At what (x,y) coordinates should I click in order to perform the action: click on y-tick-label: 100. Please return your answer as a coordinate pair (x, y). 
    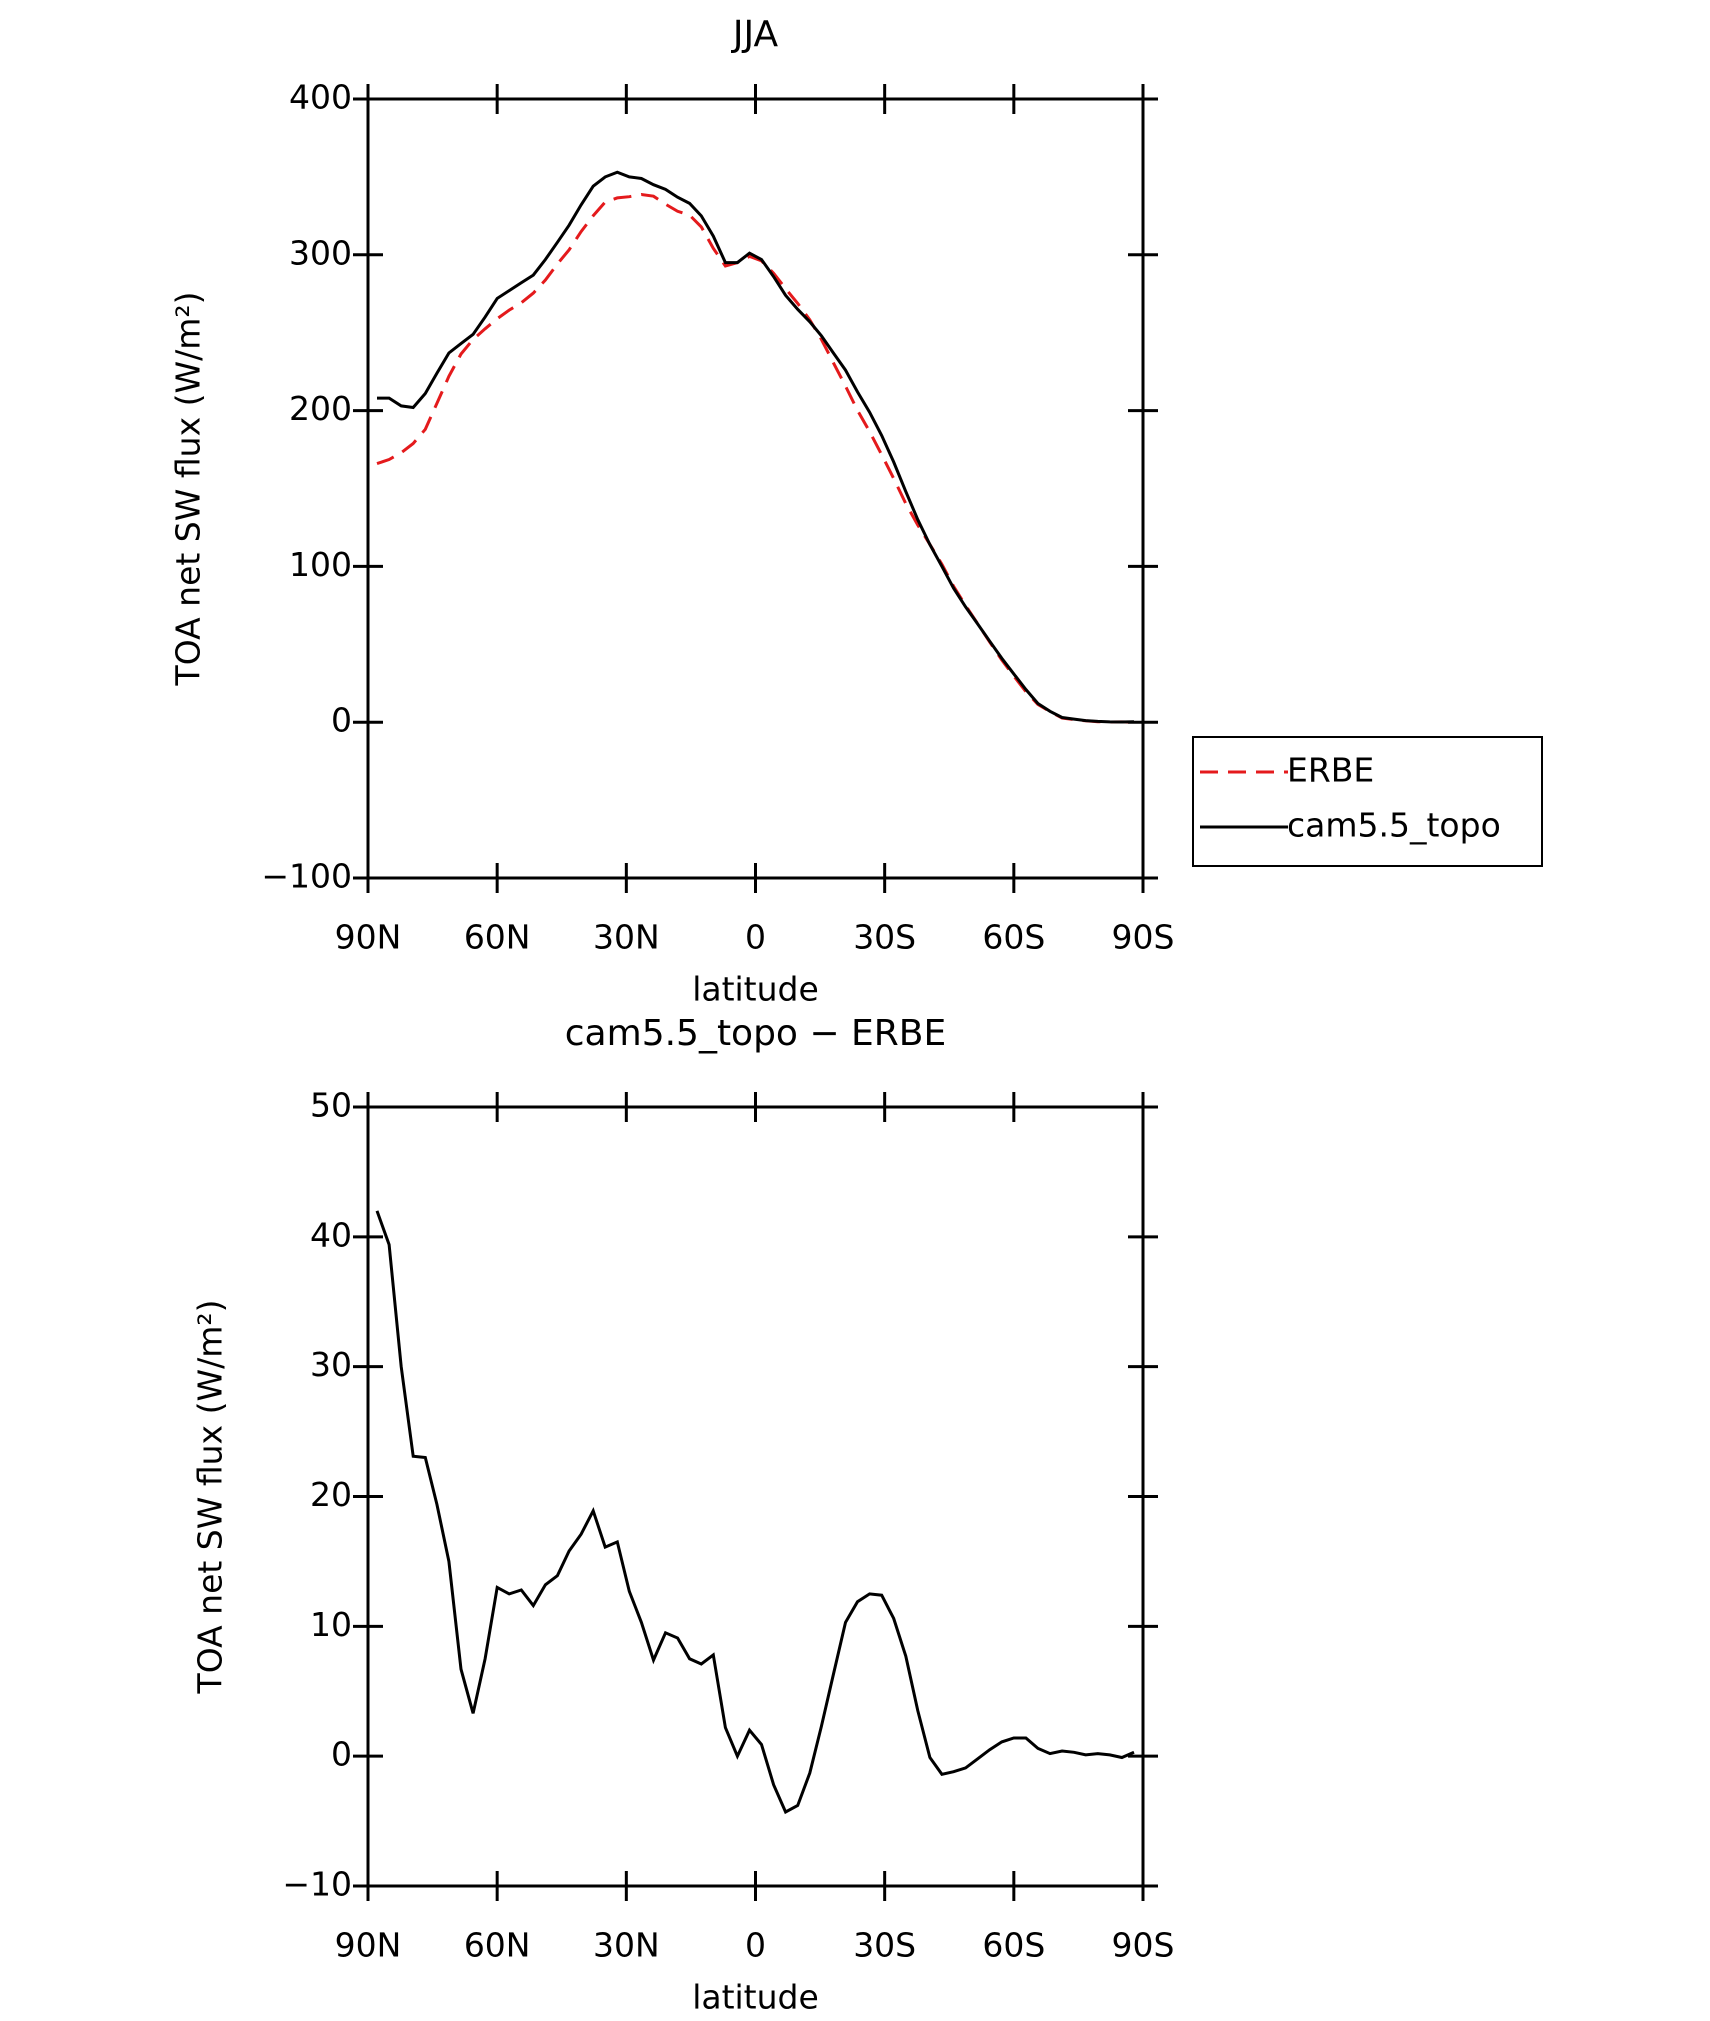
    Looking at the image, I should click on (320, 564).